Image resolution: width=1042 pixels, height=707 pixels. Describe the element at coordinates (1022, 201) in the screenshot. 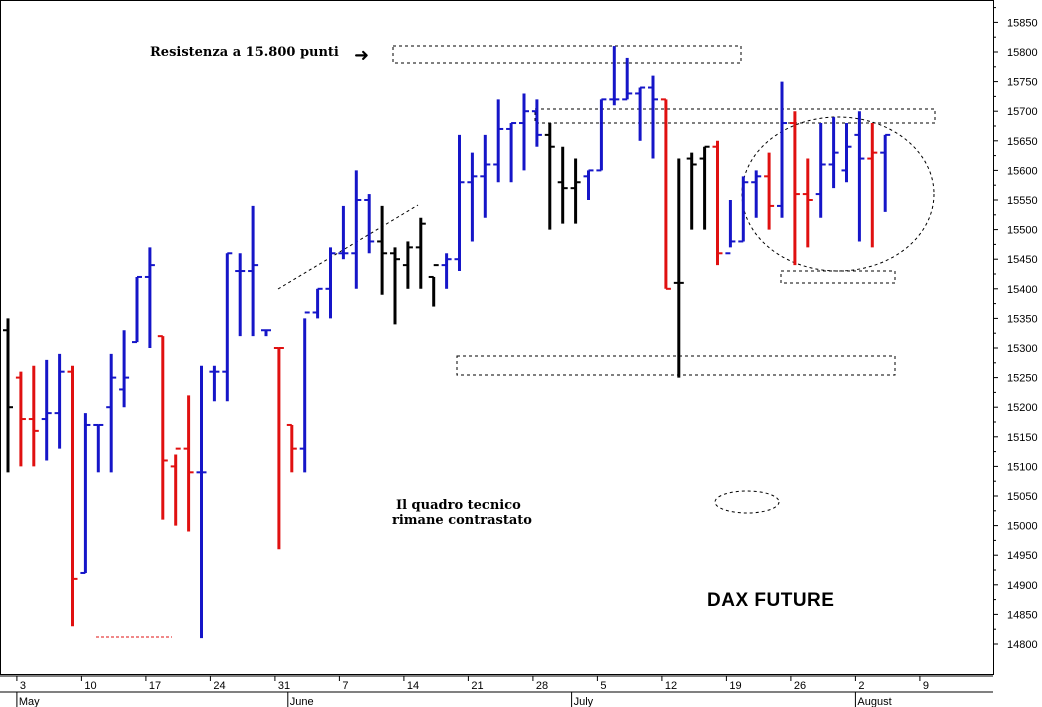

I see `y-tick-label: 15550` at that location.